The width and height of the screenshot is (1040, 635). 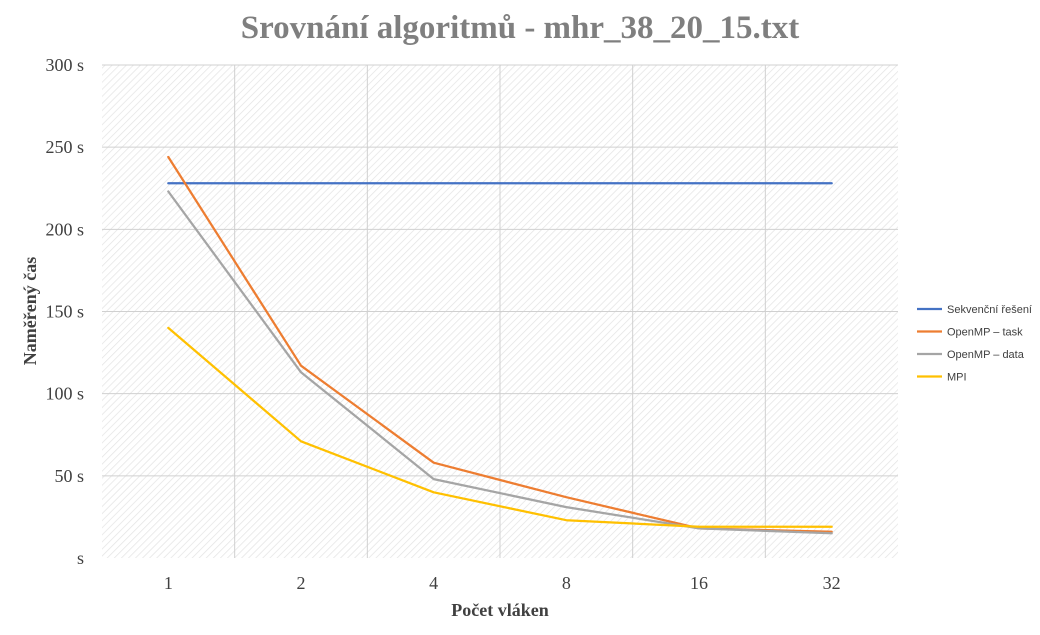 I want to click on x-tick-label: 32, so click(x=832, y=583).